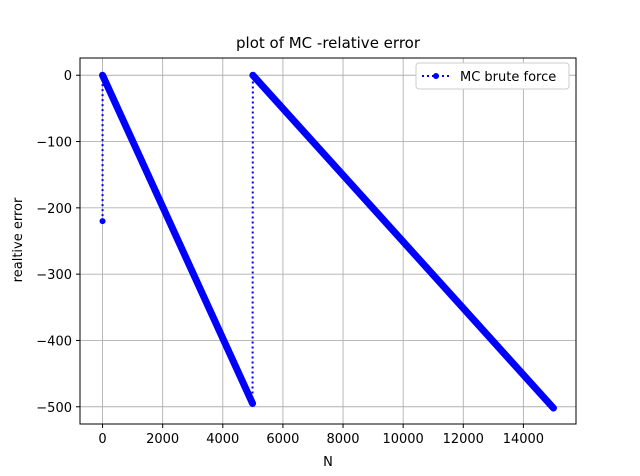 This screenshot has height=476, width=640. I want to click on legend-marker-sample, so click(436, 76).